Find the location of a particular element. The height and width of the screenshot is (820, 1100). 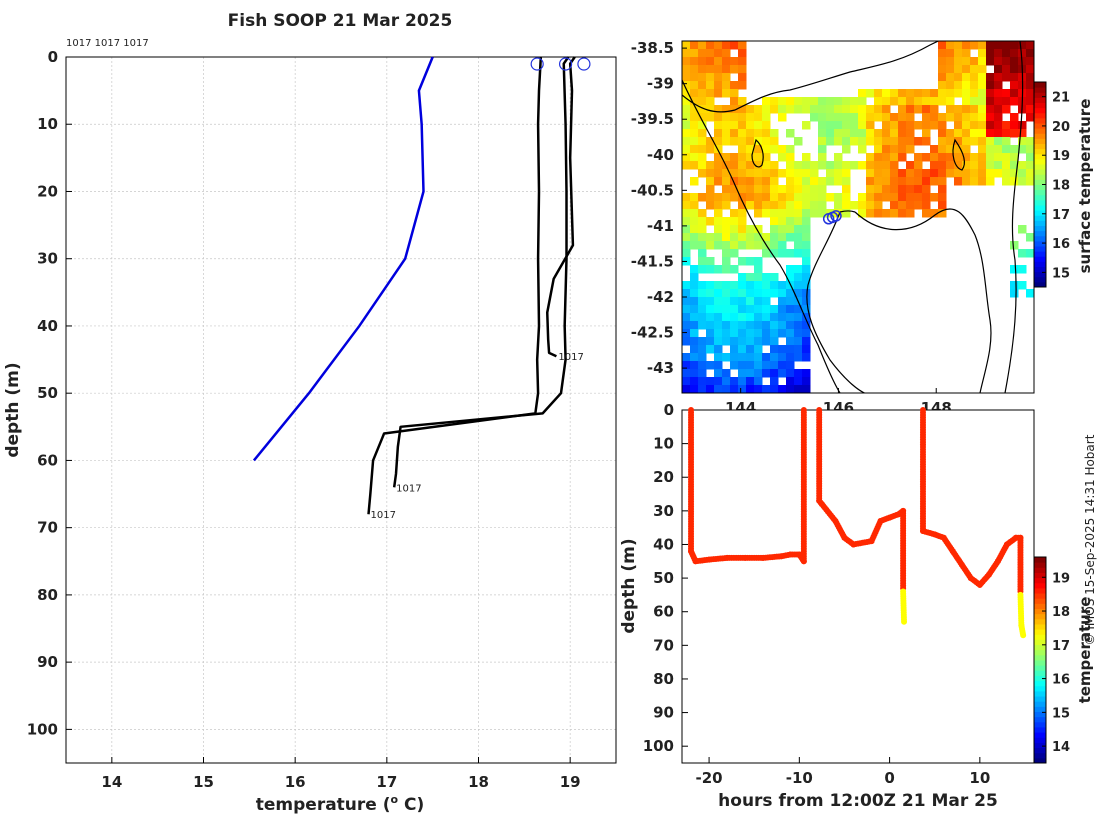

surface-marker is located at coordinates (584, 64).